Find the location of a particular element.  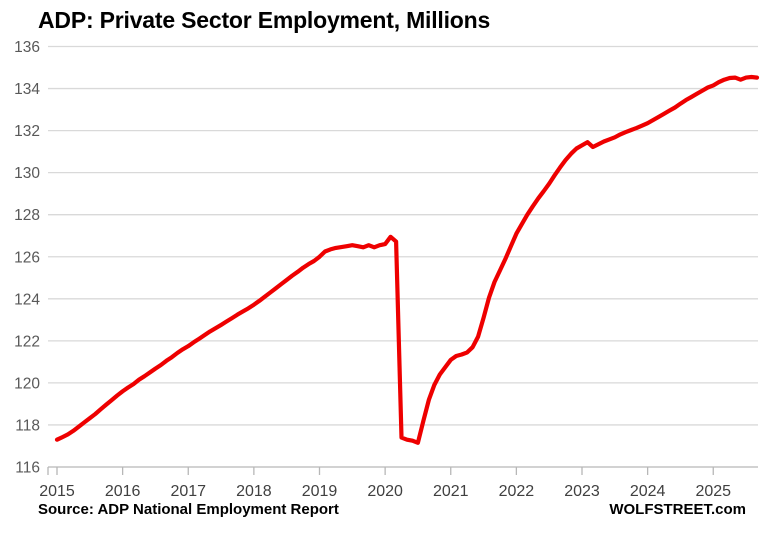

y-tick-label: 120 is located at coordinates (27, 383).